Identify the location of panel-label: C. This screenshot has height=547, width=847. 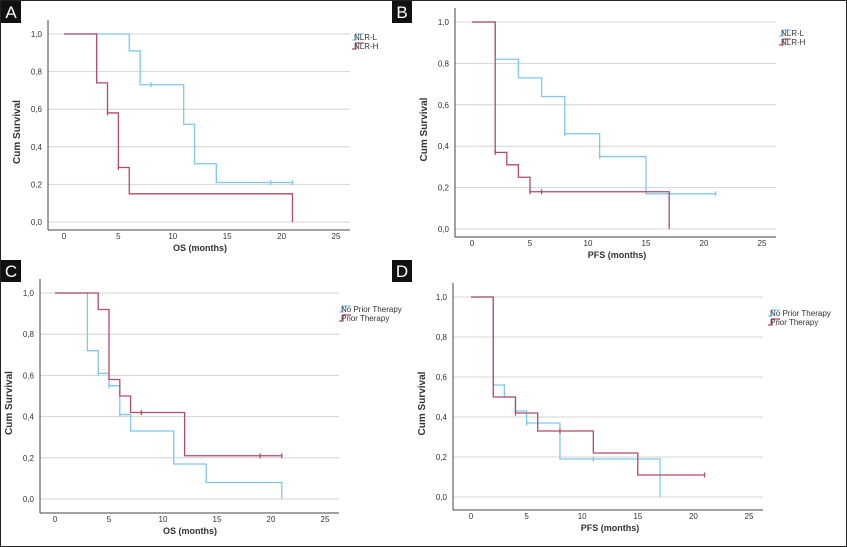
(11, 271).